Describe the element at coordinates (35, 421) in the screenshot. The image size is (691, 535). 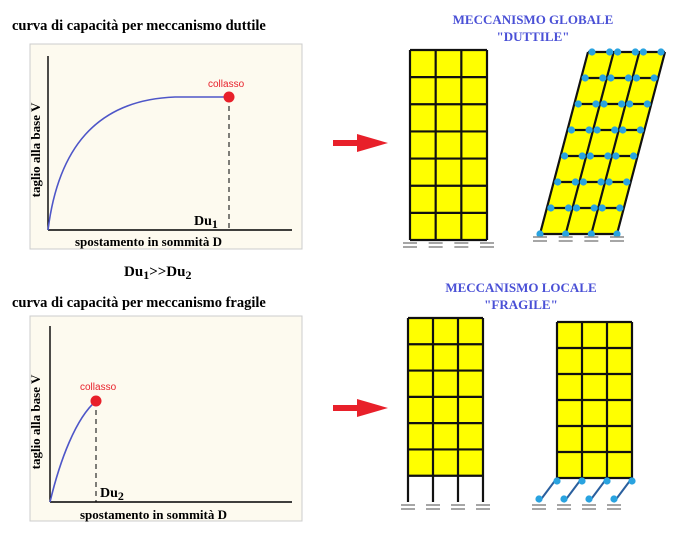
I see `bottom-y-axis-label: taglio alla base V` at that location.